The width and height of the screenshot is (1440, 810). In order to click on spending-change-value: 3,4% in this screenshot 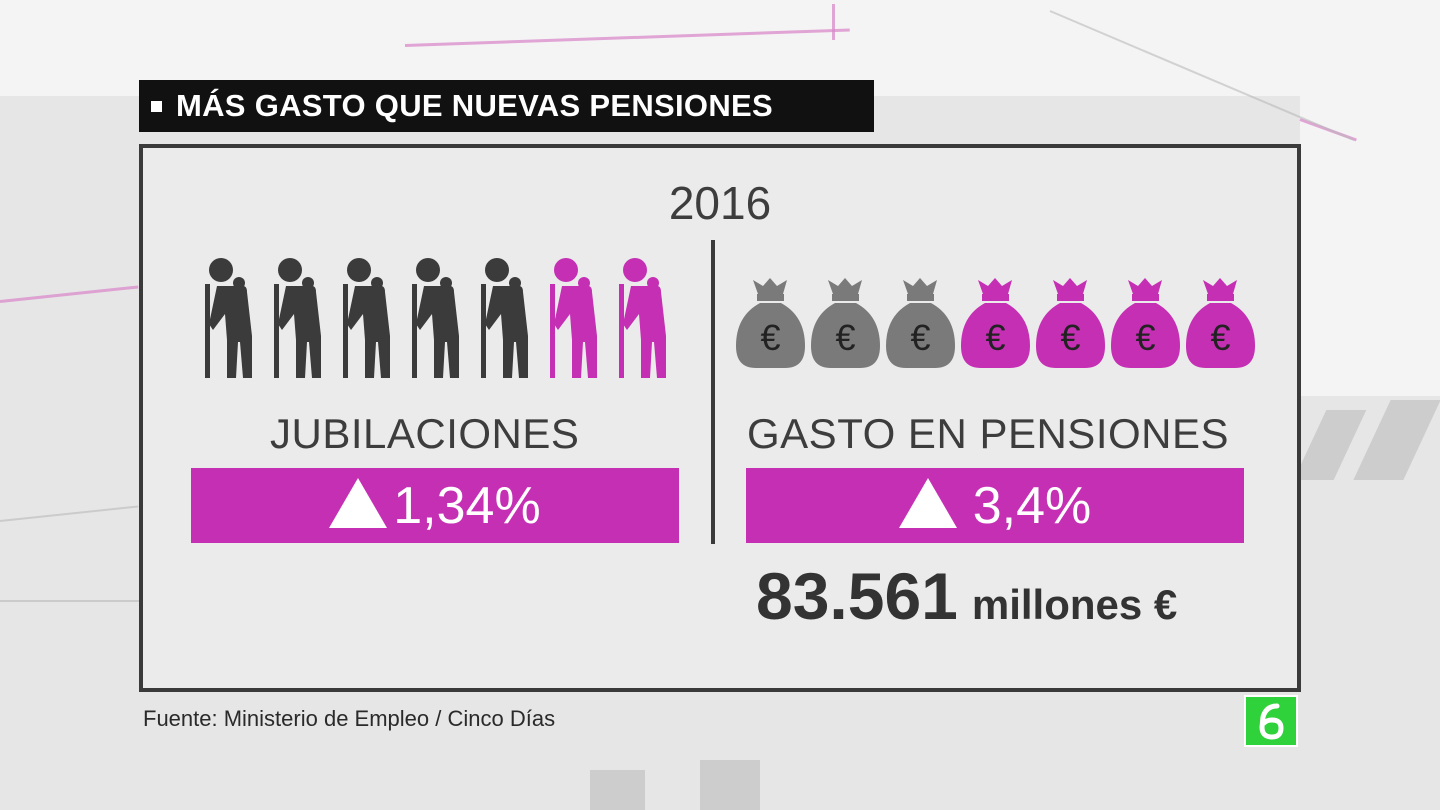, I will do `click(1032, 505)`.